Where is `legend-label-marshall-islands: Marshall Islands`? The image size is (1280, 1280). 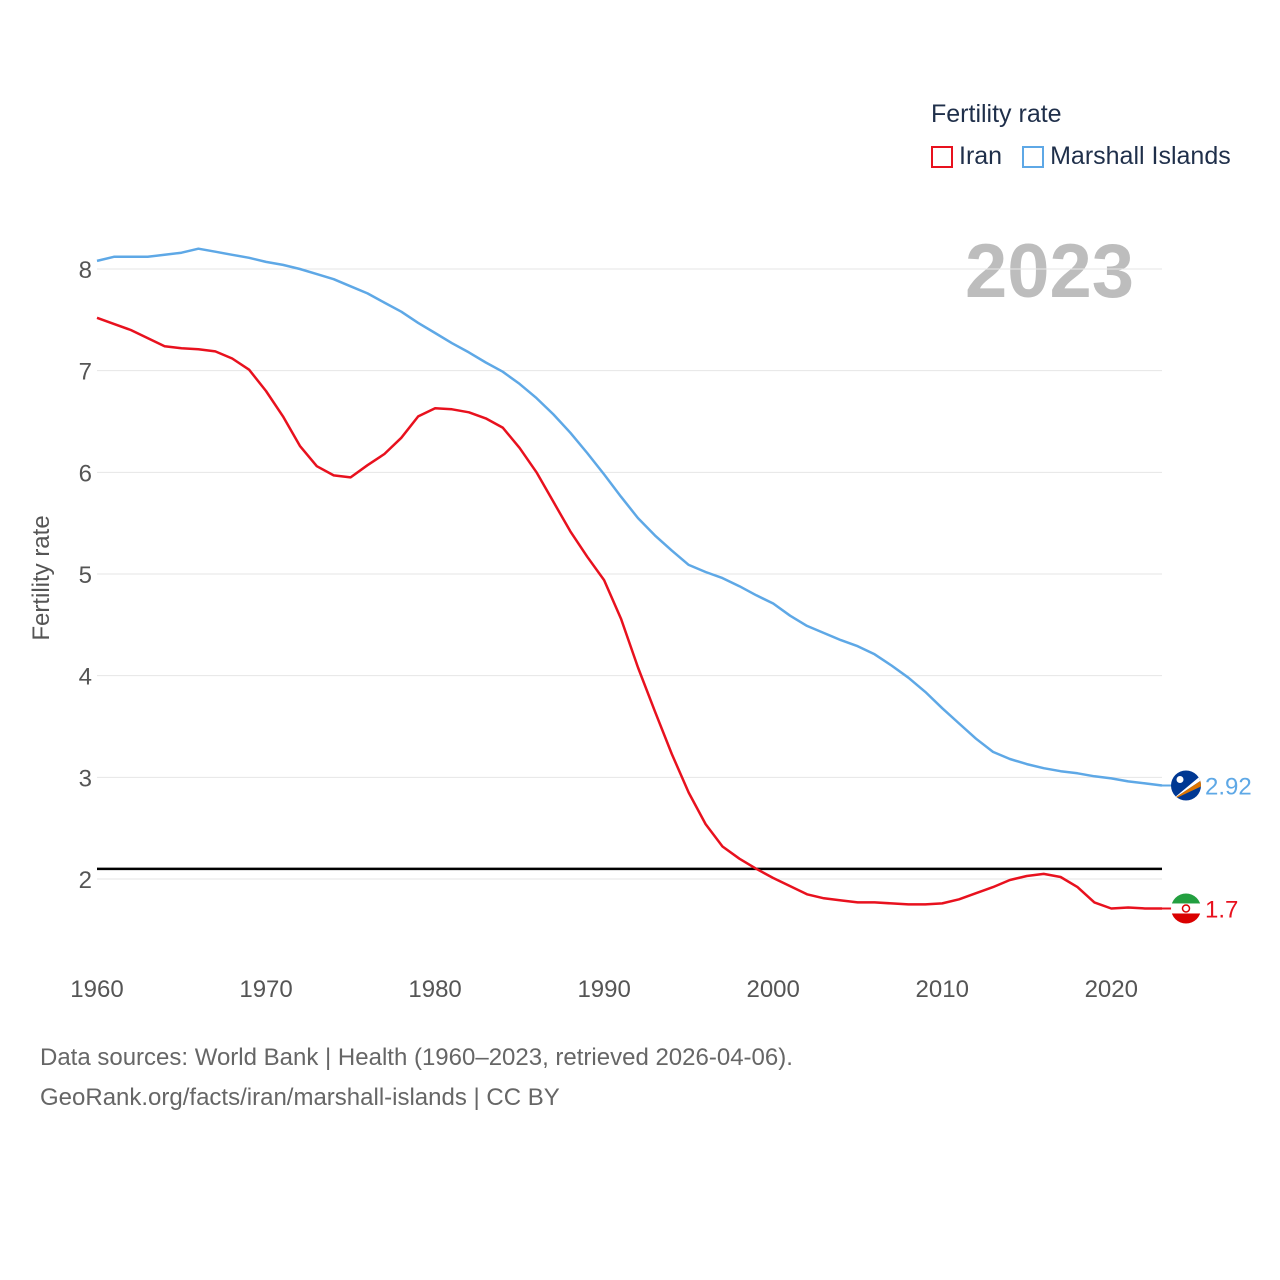
legend-label-marshall-islands: Marshall Islands is located at coordinates (1140, 156).